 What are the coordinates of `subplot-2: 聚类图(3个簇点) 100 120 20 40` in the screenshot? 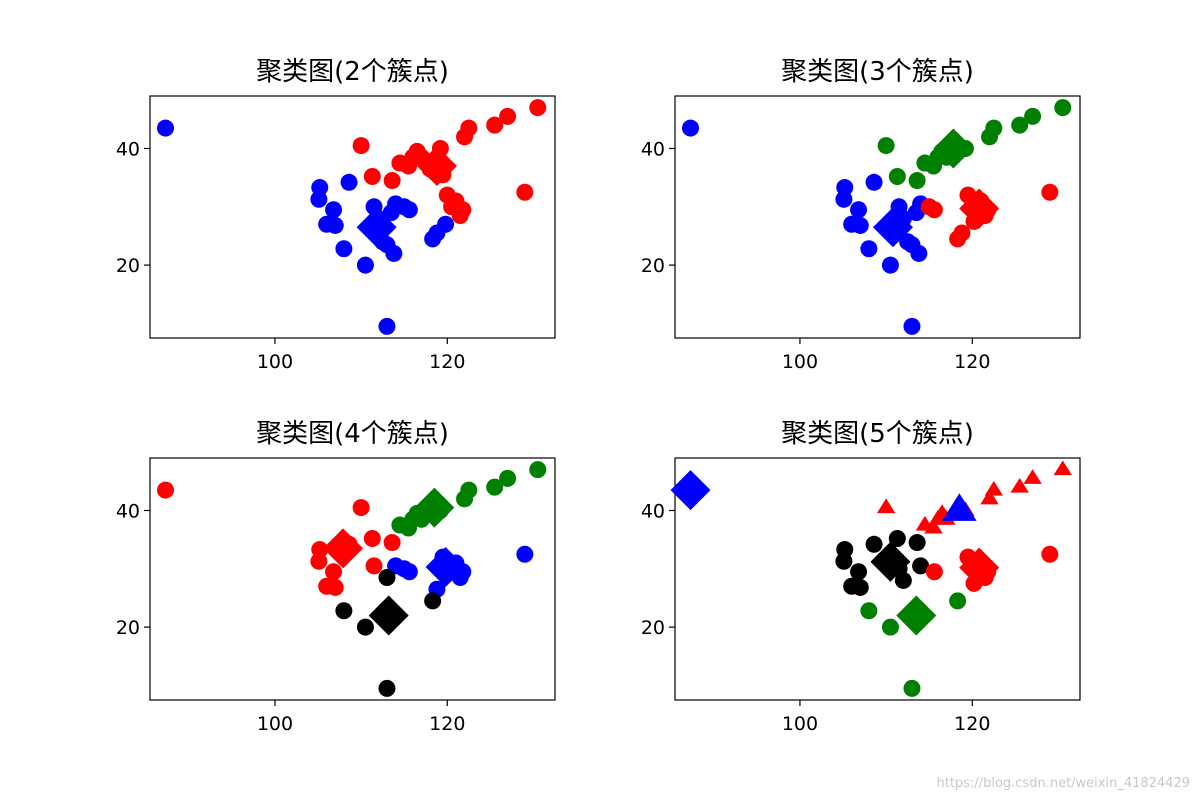 It's located at (861, 215).